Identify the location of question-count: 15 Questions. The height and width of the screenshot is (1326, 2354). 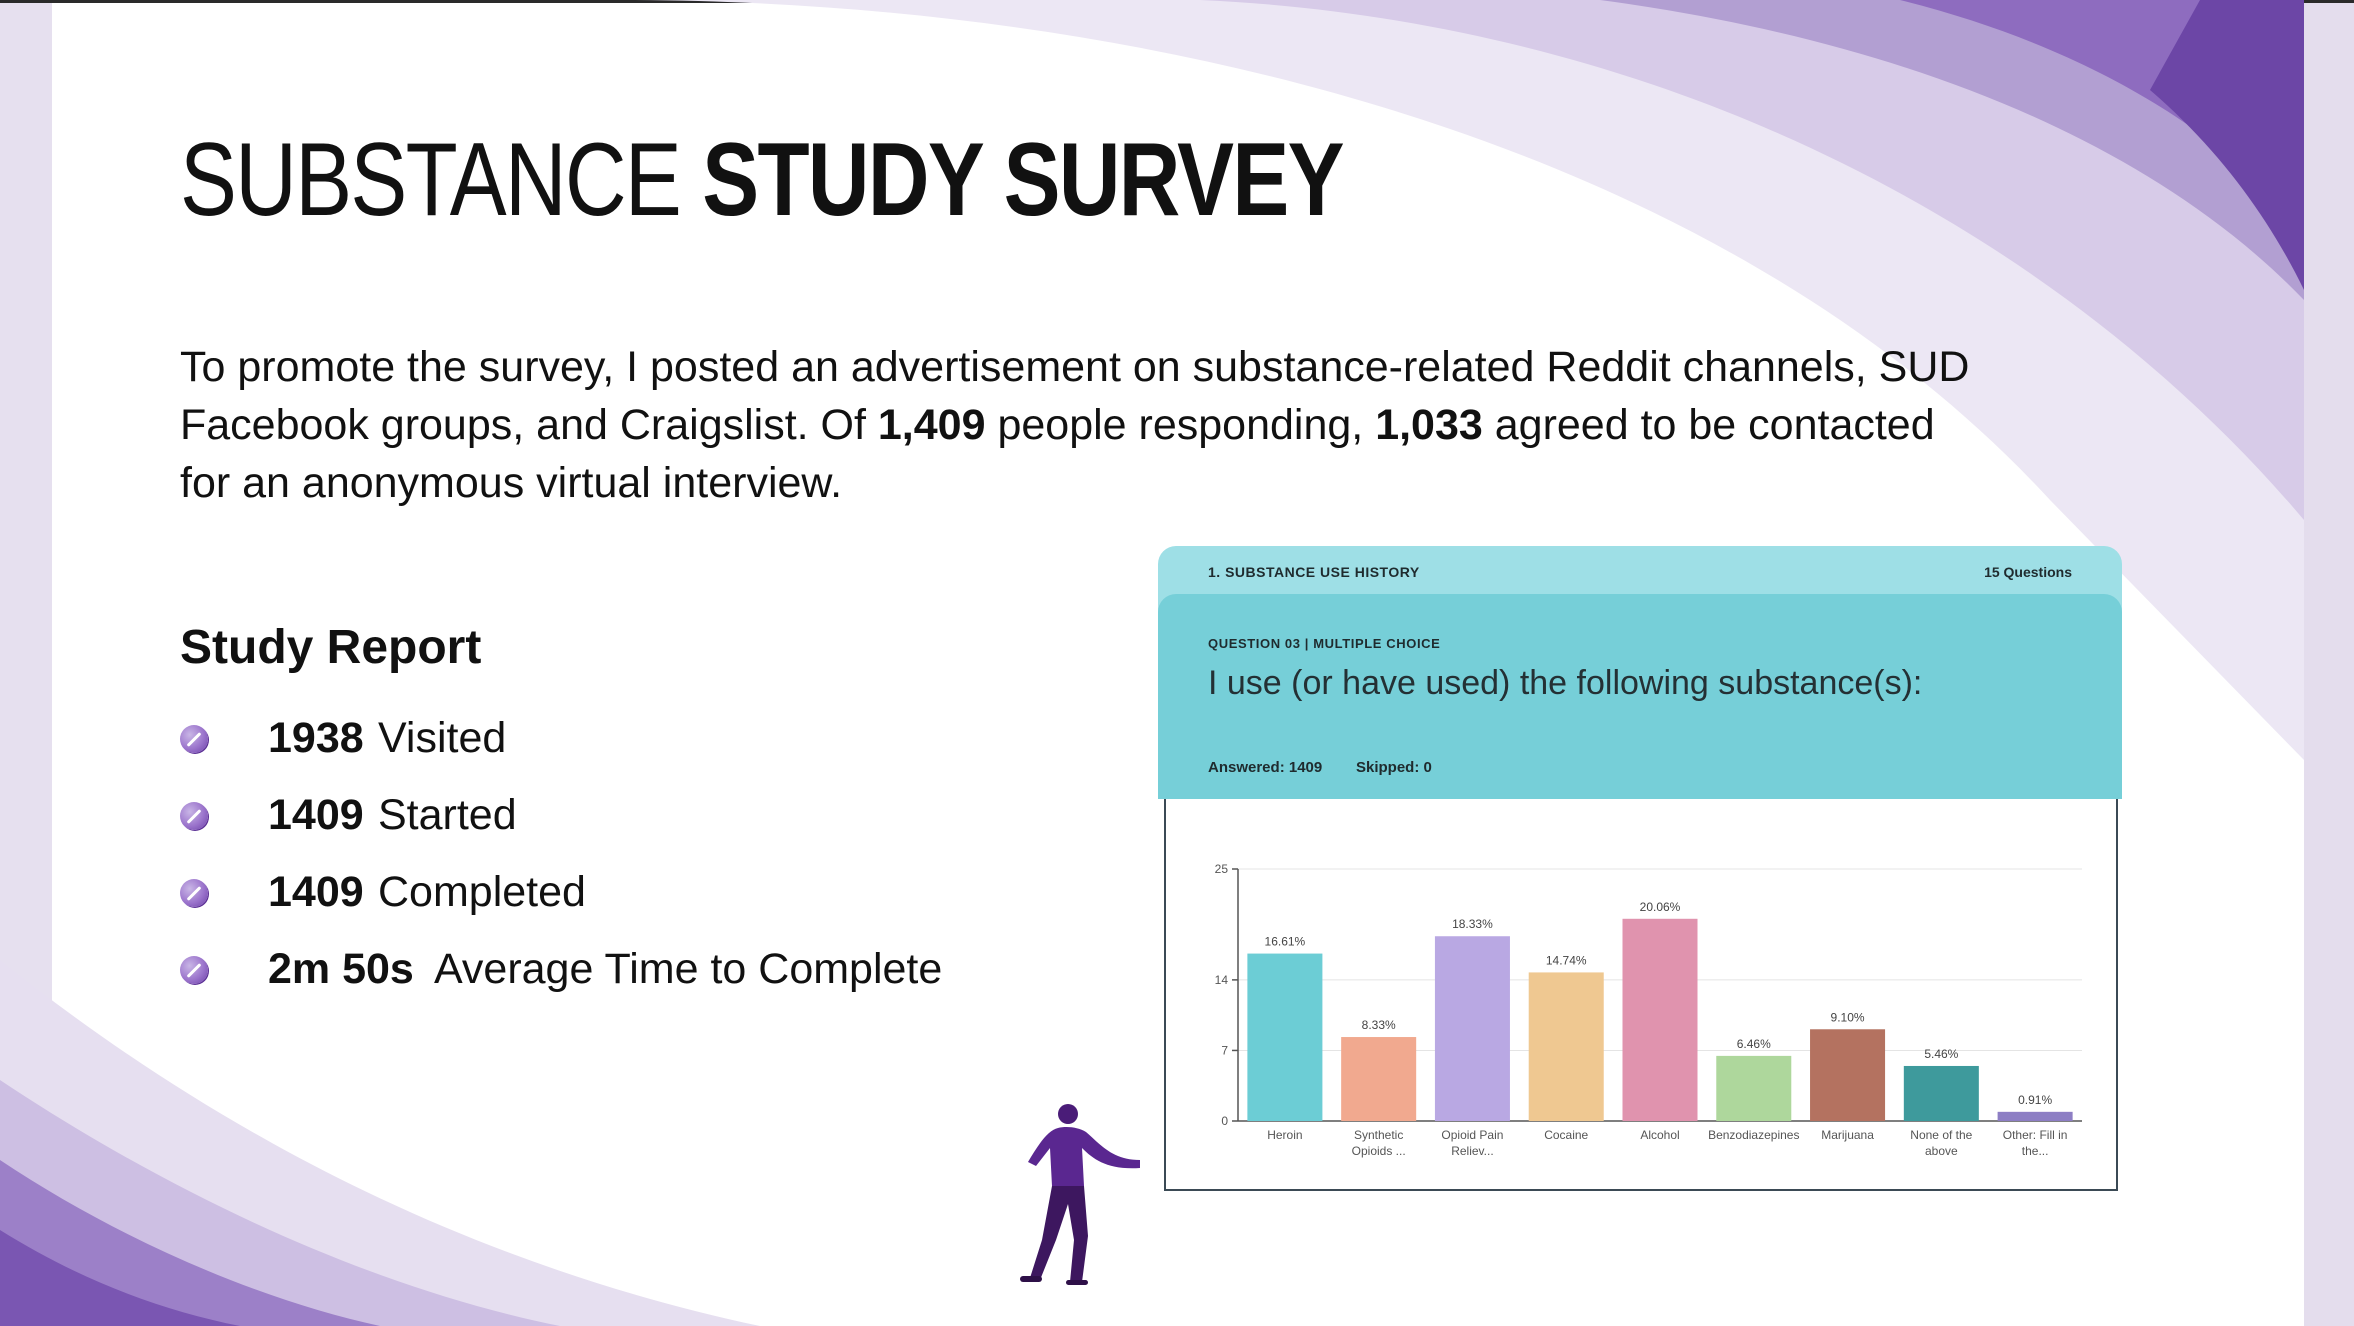
(2028, 572).